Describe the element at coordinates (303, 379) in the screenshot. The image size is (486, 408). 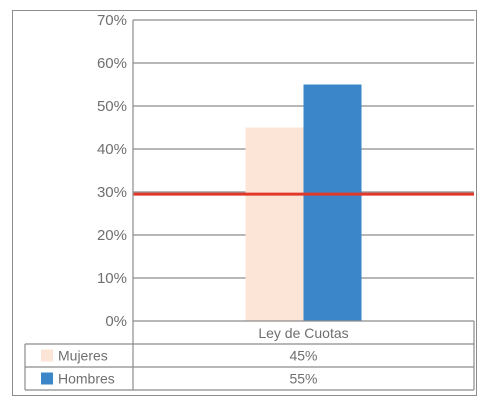
I see `data-value-hombres: 55%` at that location.